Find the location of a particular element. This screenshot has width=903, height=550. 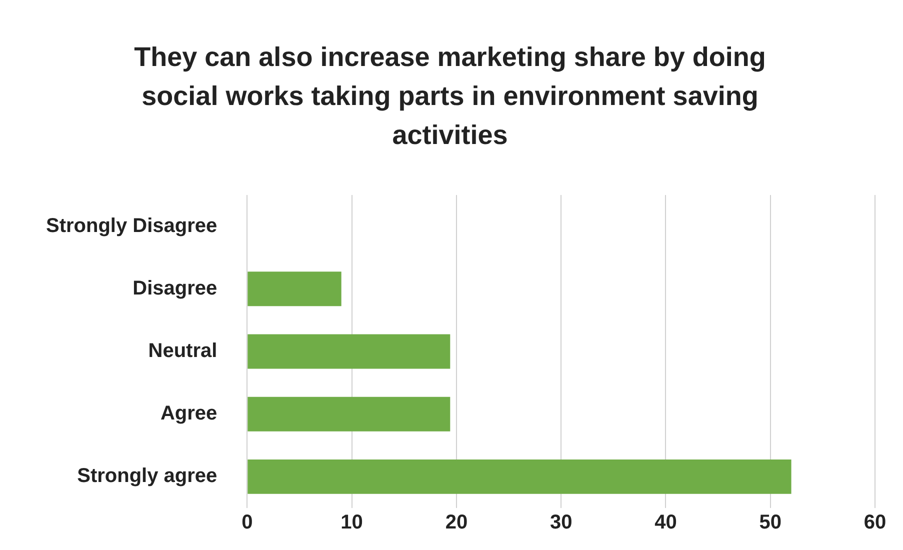

x-tick-label: 40 is located at coordinates (665, 523).